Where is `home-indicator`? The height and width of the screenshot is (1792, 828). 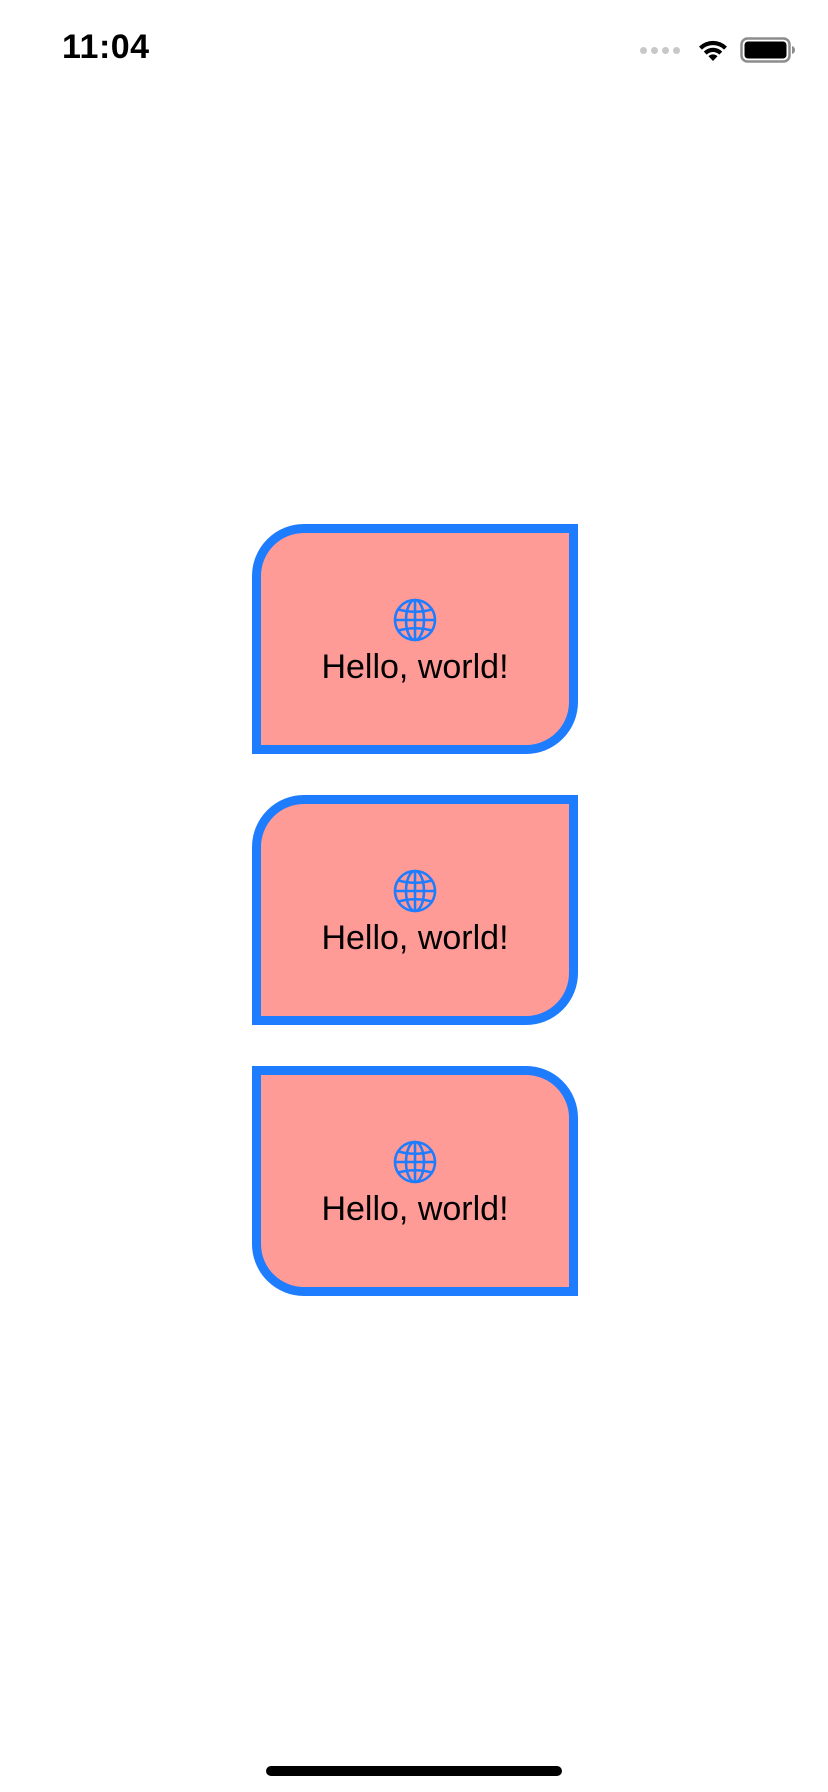
home-indicator is located at coordinates (414, 1771).